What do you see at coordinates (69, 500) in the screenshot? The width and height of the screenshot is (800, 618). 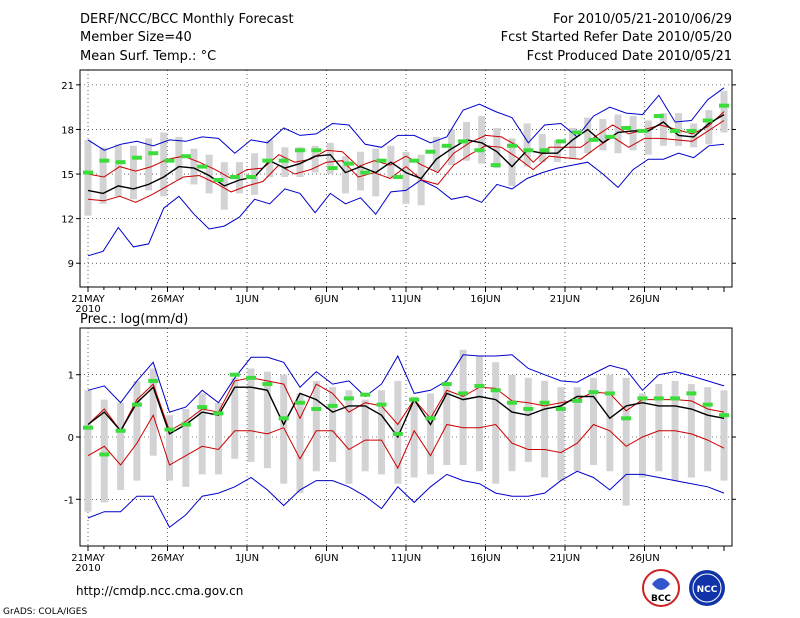 I see `y-tick-label: -1` at bounding box center [69, 500].